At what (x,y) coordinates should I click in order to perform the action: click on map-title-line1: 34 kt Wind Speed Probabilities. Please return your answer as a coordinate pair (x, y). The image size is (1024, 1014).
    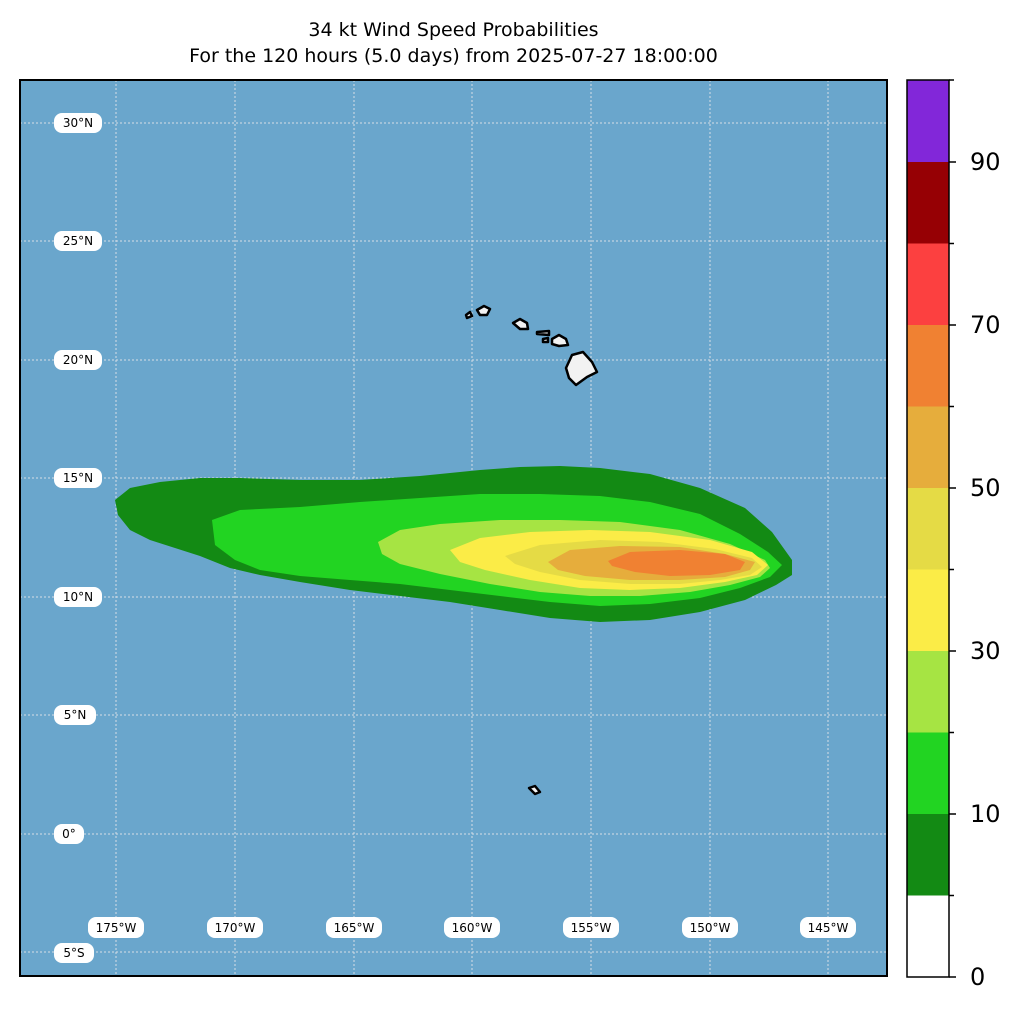
    Looking at the image, I should click on (453, 30).